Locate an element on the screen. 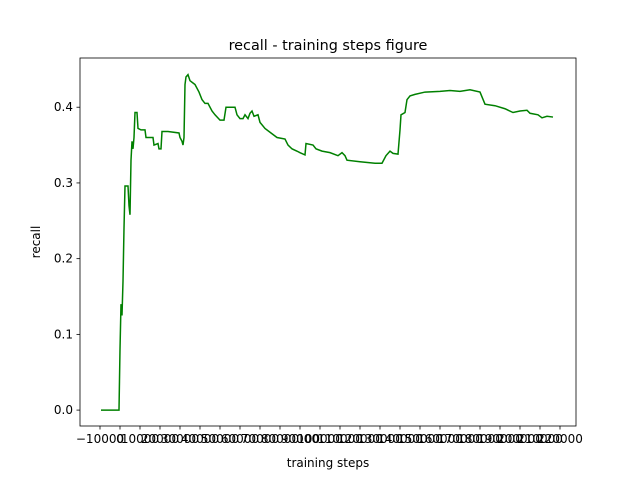  x-tick-label: 170000 is located at coordinates (460, 439).